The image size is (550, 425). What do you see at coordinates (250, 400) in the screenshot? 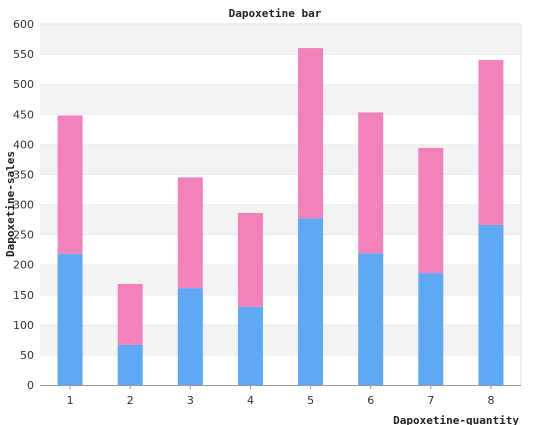
I see `x-tick-label: 4` at bounding box center [250, 400].